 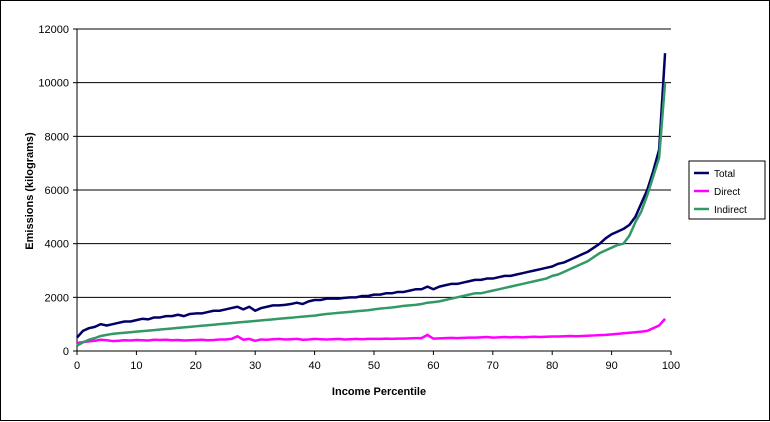 What do you see at coordinates (314, 366) in the screenshot?
I see `x-tick-label: 40` at bounding box center [314, 366].